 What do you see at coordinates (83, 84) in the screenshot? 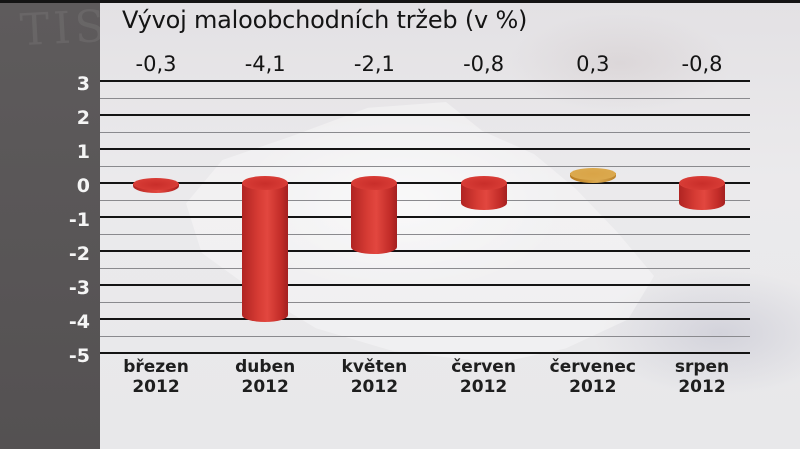
I see `y-tick-label: 3` at bounding box center [83, 84].